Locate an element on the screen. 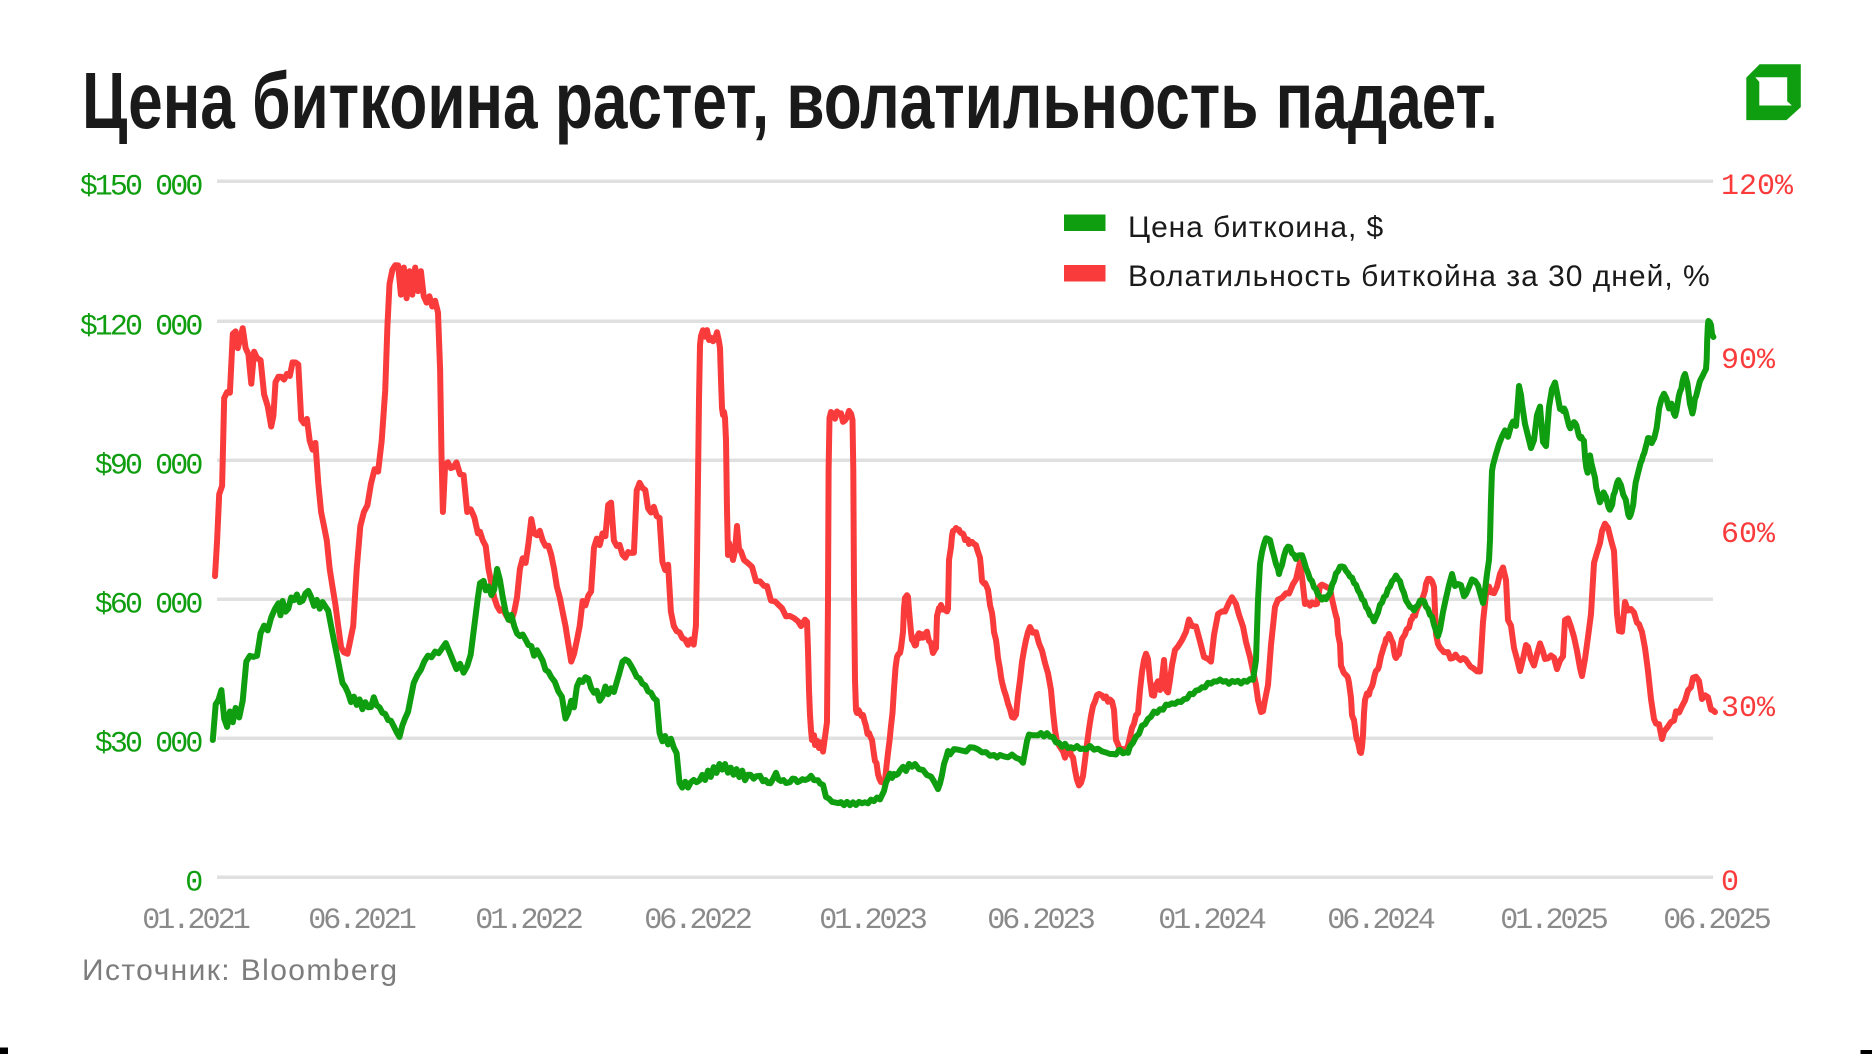 The image size is (1872, 1054). svg-text: Источник: Bloomberg is located at coordinates (240, 970).